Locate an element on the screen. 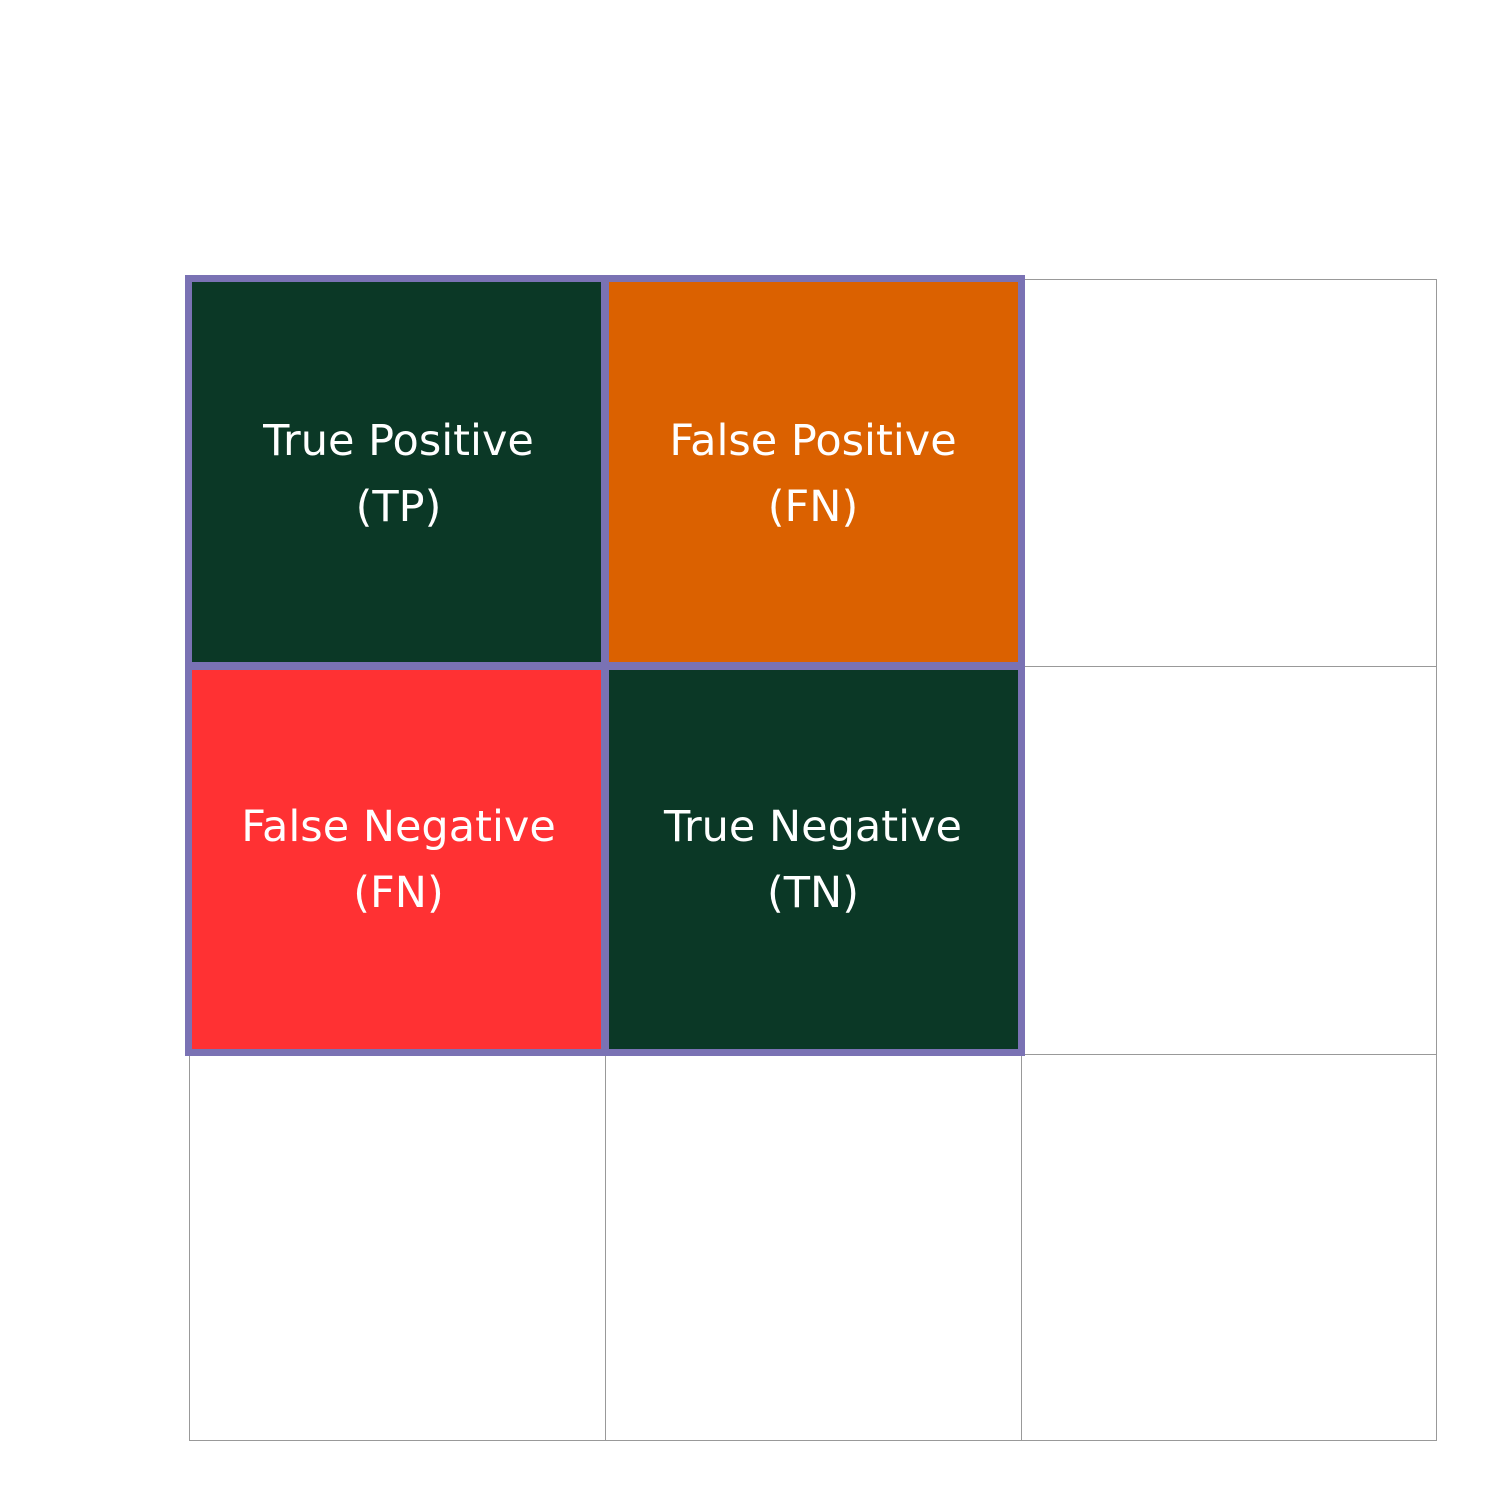 Image resolution: width=1500 pixels, height=1500 pixels. true-positive-cell: True Positive (TP) is located at coordinates (398, 474).